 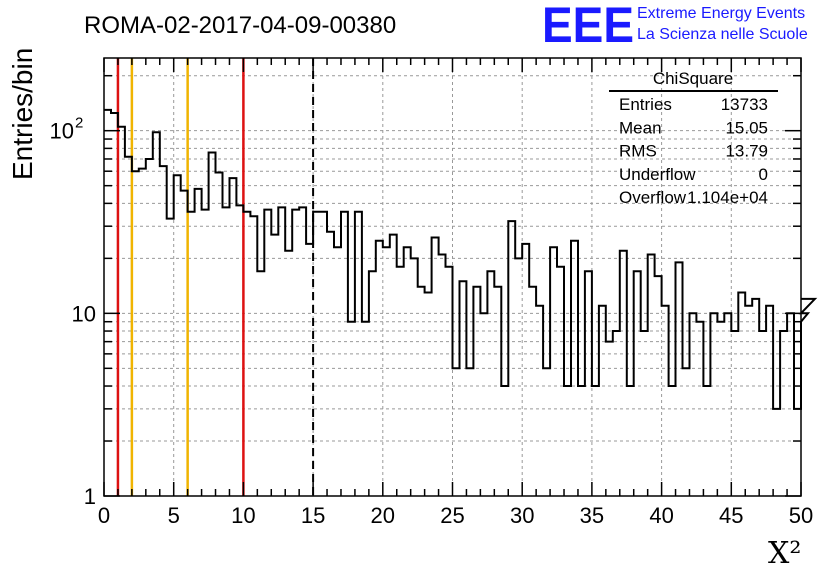 What do you see at coordinates (383, 515) in the screenshot?
I see `x-tick-label: 20` at bounding box center [383, 515].